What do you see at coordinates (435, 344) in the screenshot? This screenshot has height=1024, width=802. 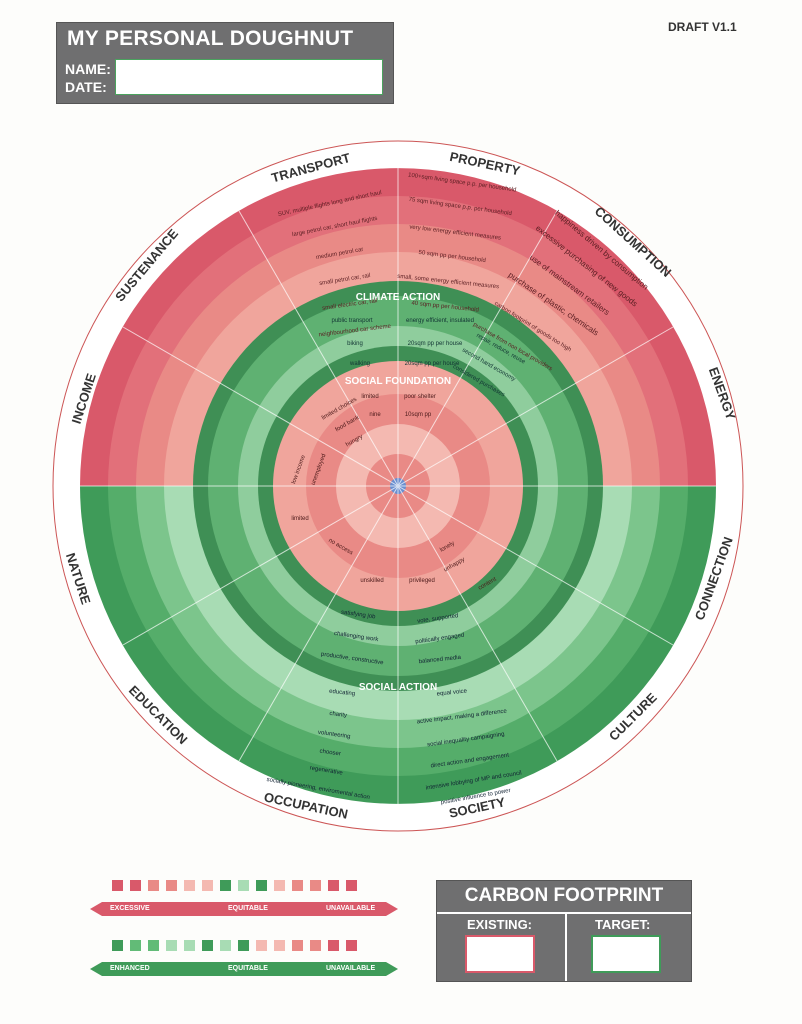 I see `climate-item-5: 20sqm pp per house` at bounding box center [435, 344].